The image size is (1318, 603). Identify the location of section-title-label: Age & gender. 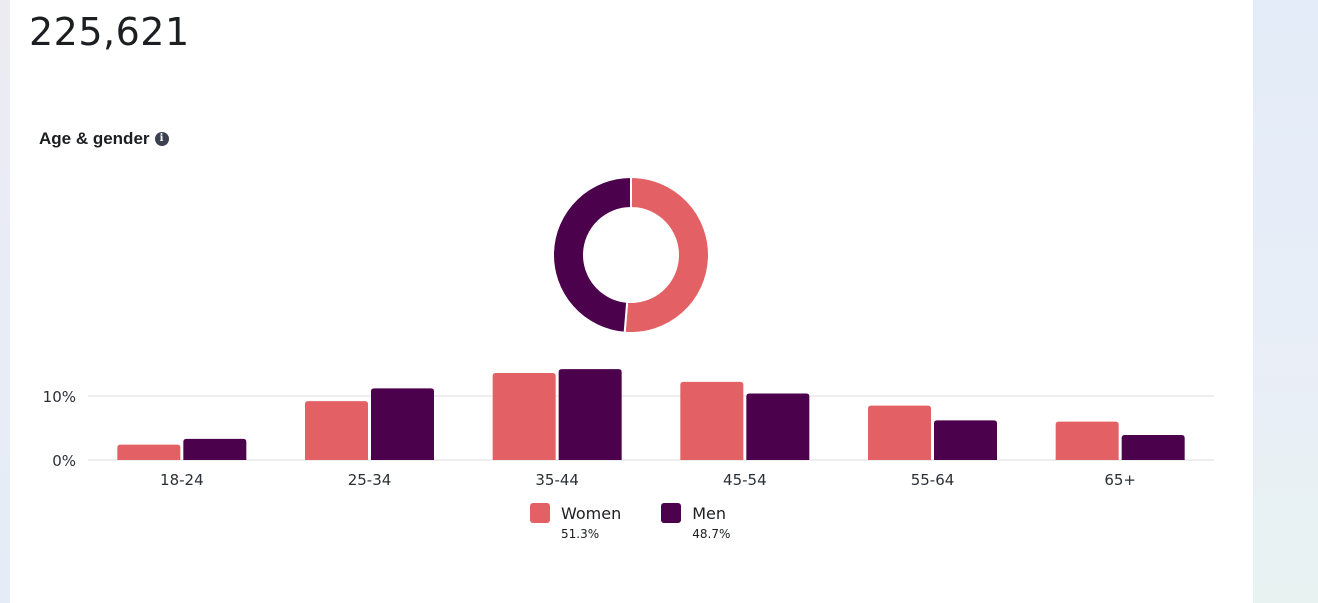
(94, 138).